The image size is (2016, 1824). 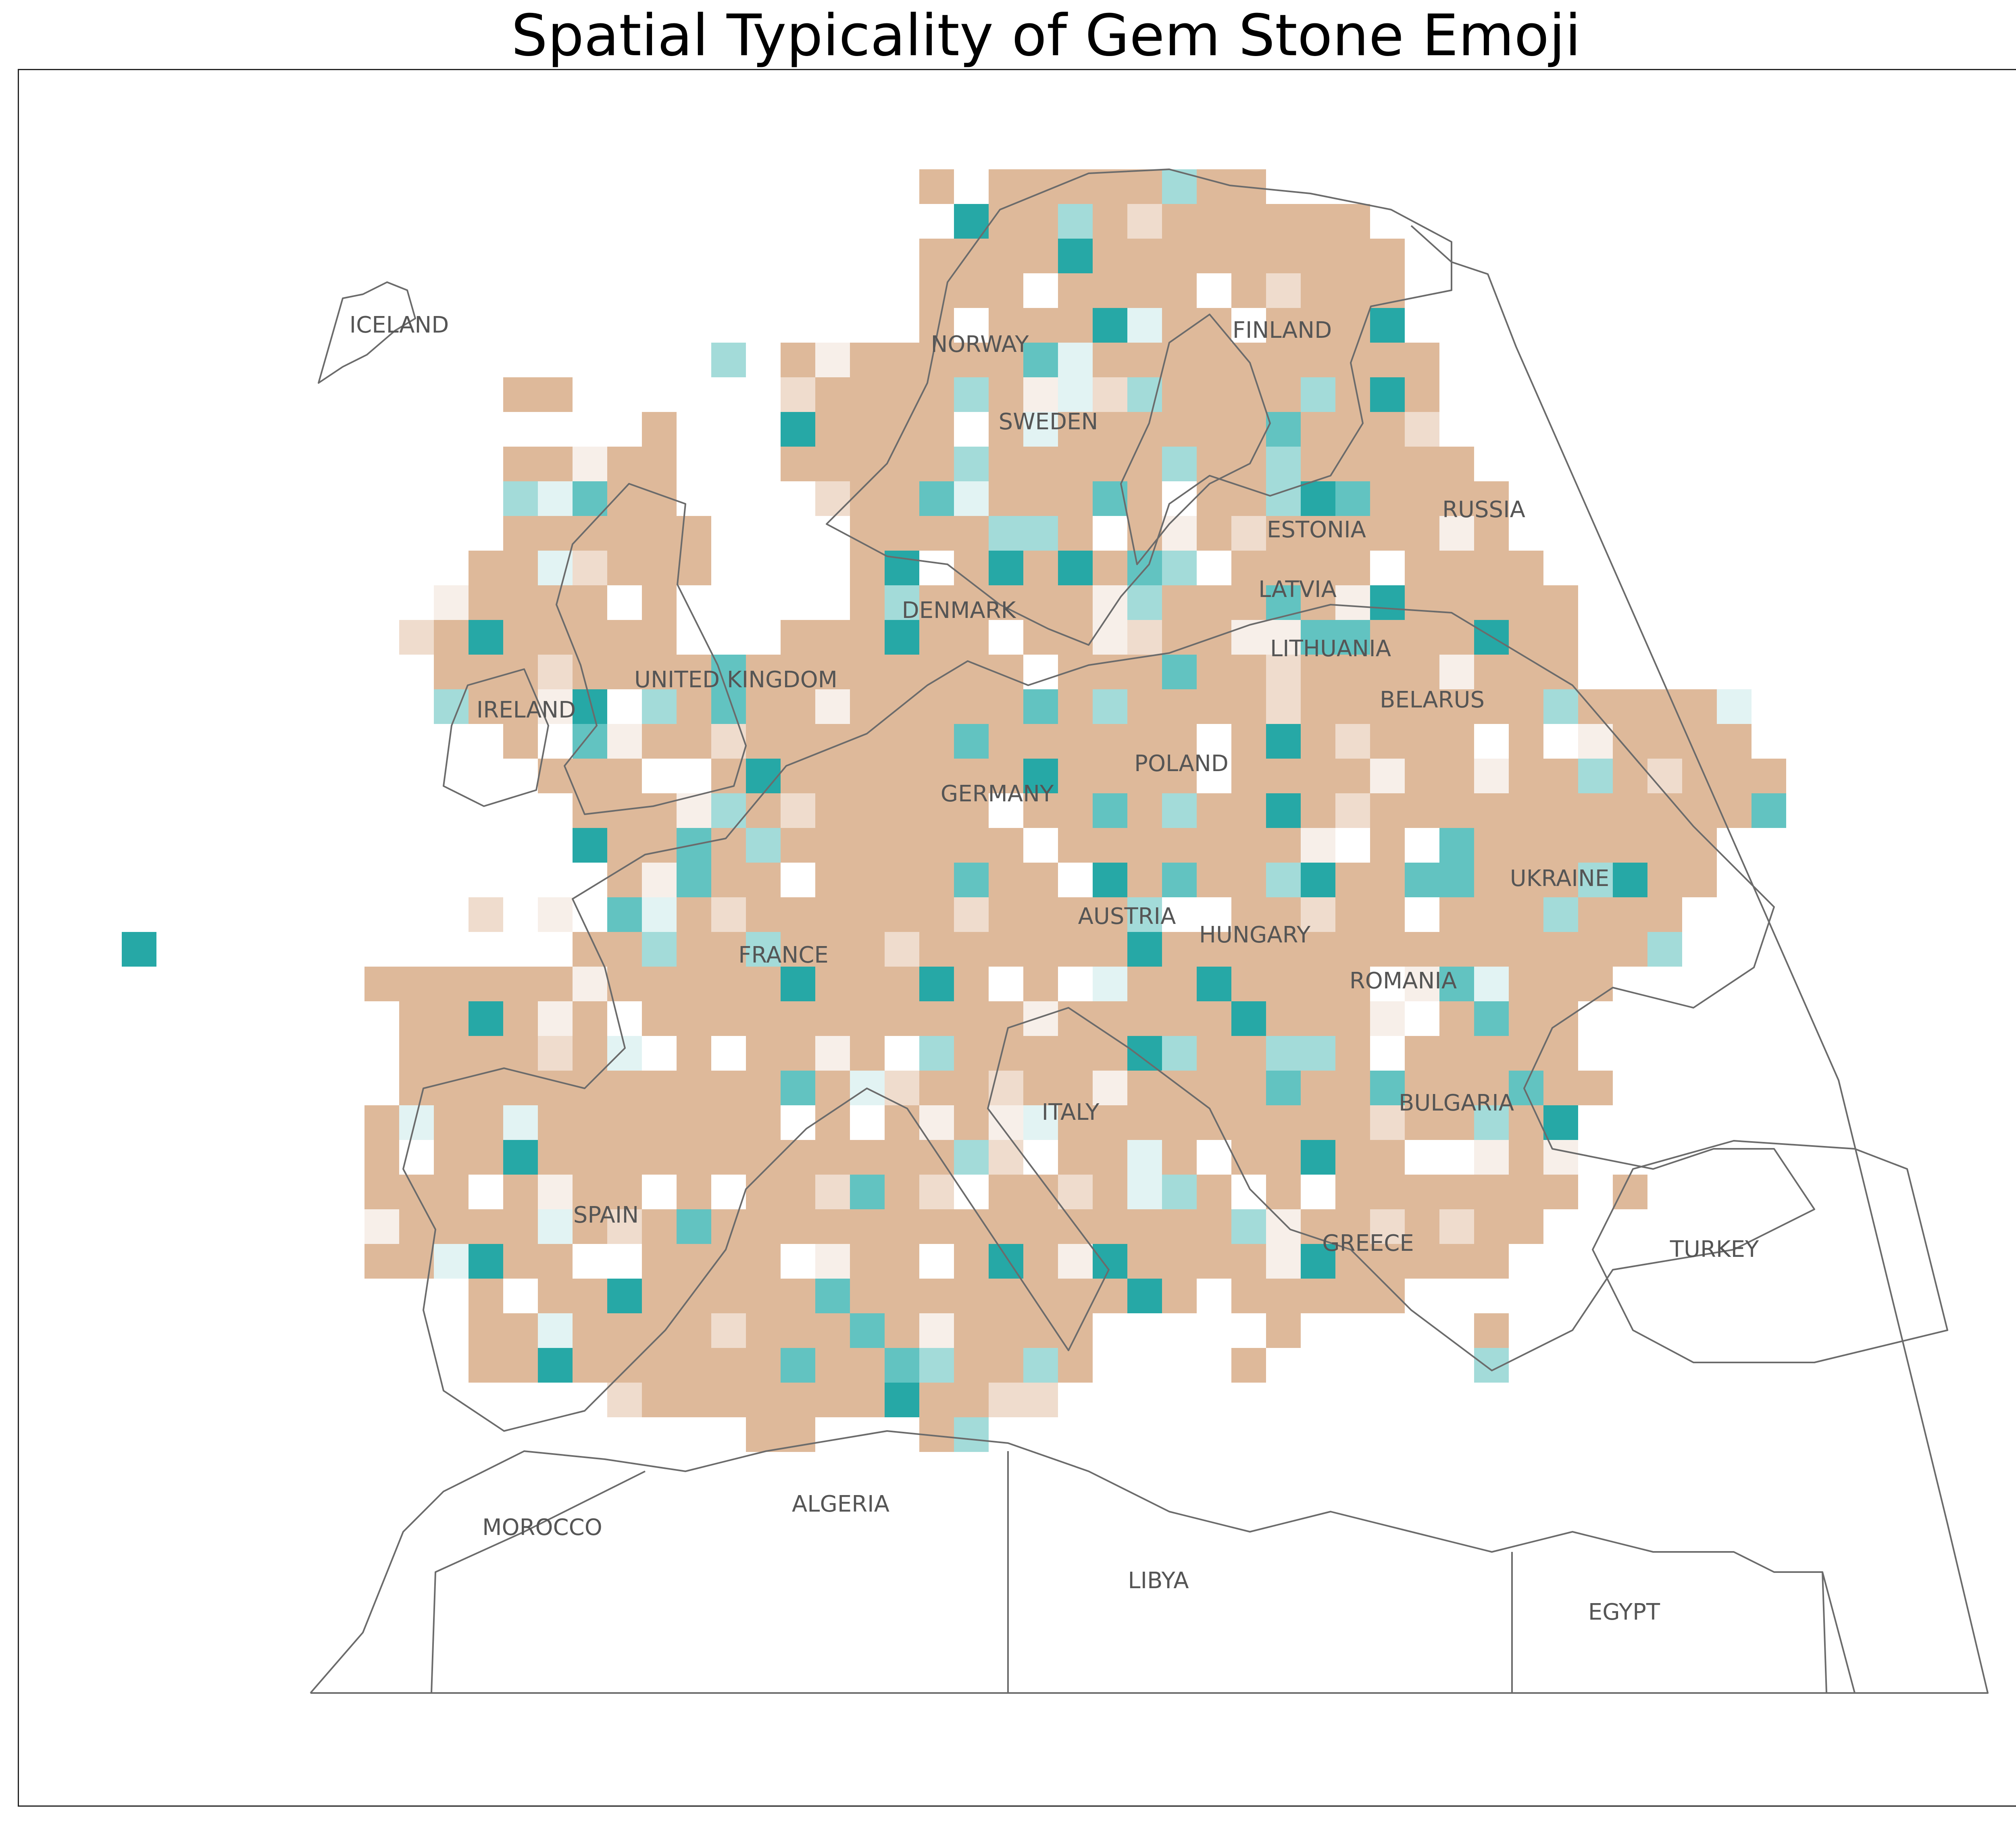 I want to click on north-africa-borders, so click(x=1129, y=1572).